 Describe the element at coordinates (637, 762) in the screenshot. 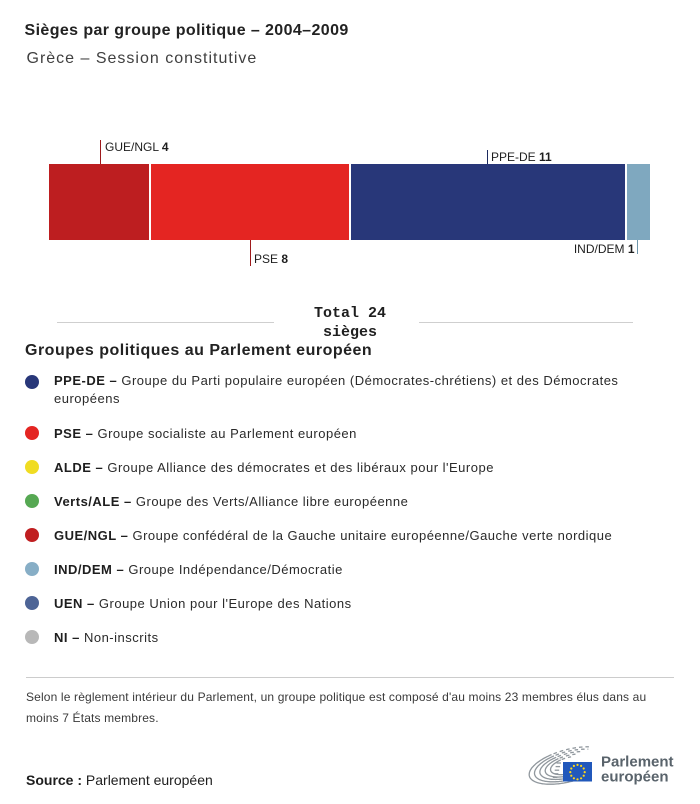

I see `svg-text: Parlement` at that location.